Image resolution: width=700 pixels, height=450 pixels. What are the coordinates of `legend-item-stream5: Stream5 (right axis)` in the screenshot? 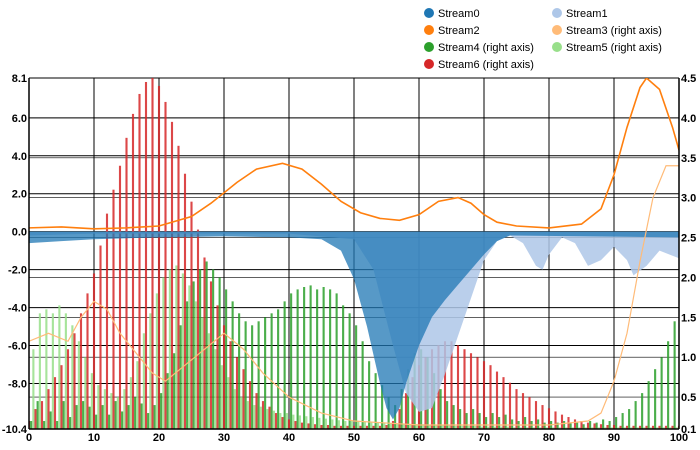 It's located at (607, 48).